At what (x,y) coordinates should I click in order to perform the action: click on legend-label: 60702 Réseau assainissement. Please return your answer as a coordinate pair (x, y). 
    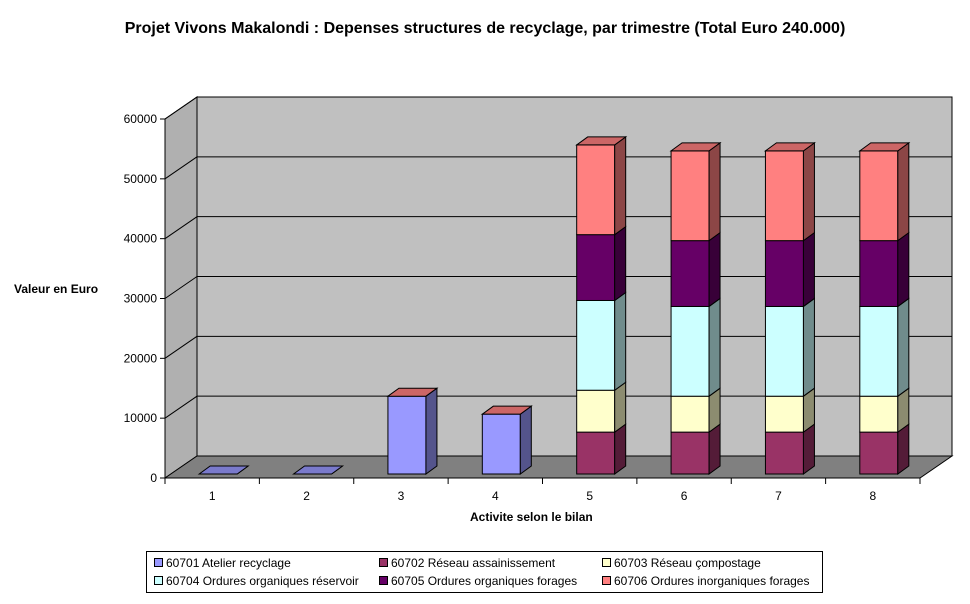
    Looking at the image, I should click on (473, 563).